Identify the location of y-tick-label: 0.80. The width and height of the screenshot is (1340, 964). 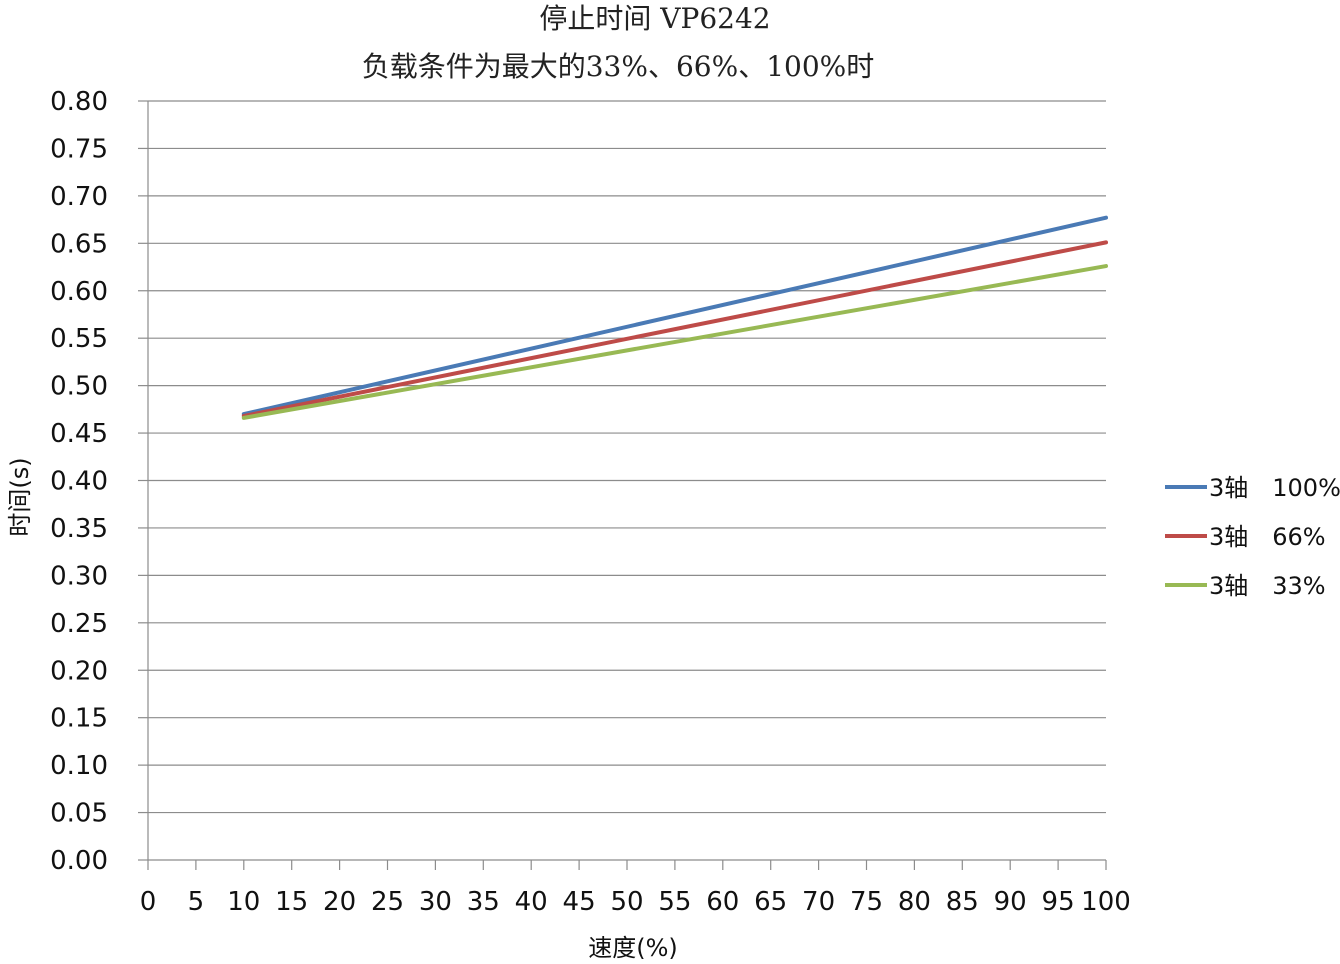
(79, 102).